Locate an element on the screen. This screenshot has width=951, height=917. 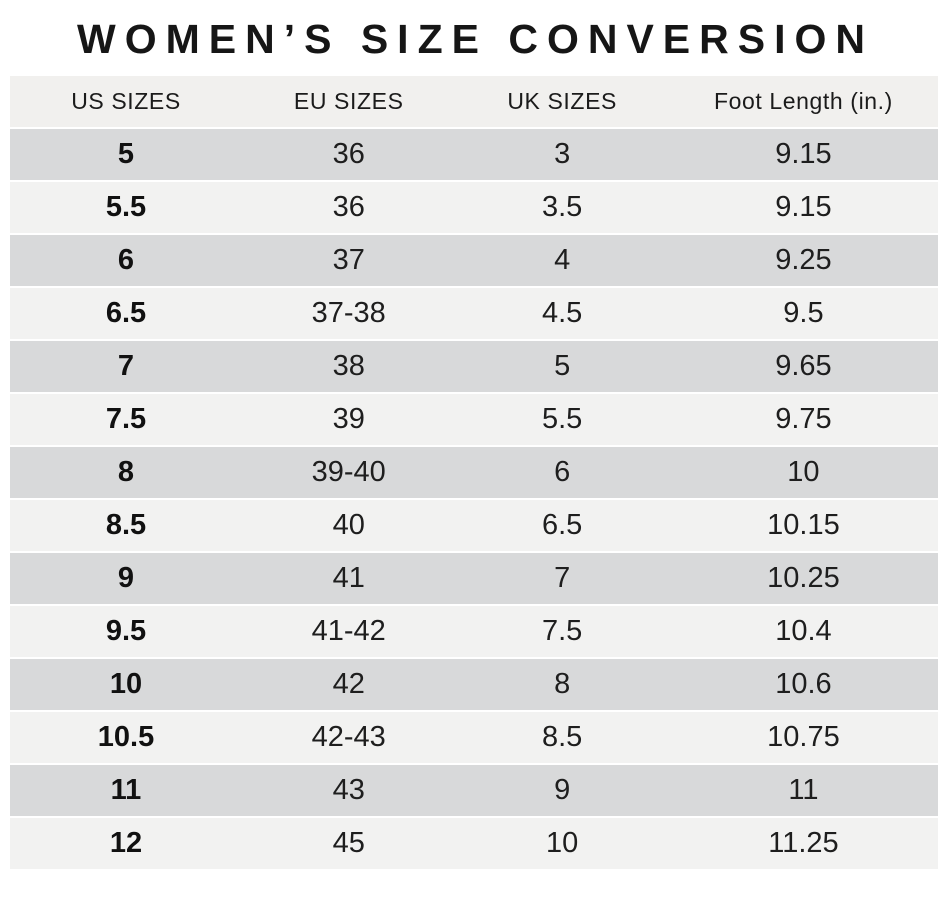
column-header-0: US SIZES is located at coordinates (126, 101).